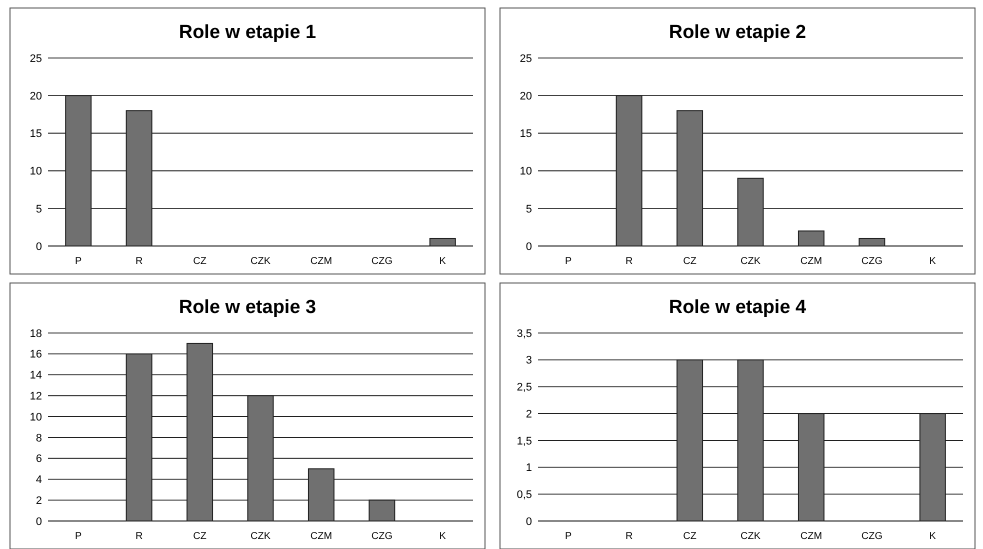 This screenshot has height=549, width=983. Describe the element at coordinates (247, 32) in the screenshot. I see `chart-title: Role w etapie 1` at that location.